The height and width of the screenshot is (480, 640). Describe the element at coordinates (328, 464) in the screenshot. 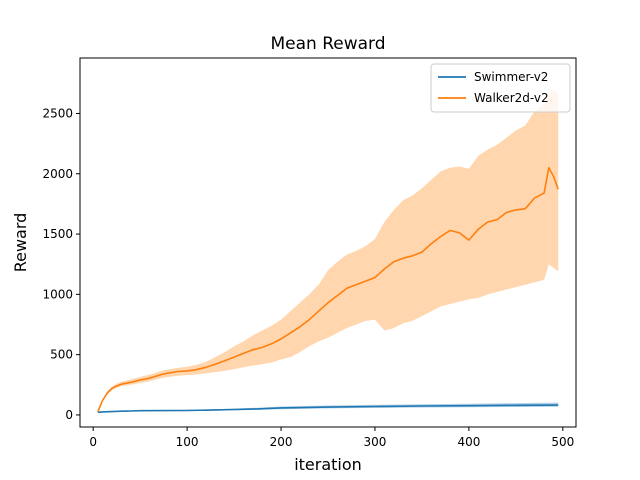

I see `x-axis-label: iteration` at that location.